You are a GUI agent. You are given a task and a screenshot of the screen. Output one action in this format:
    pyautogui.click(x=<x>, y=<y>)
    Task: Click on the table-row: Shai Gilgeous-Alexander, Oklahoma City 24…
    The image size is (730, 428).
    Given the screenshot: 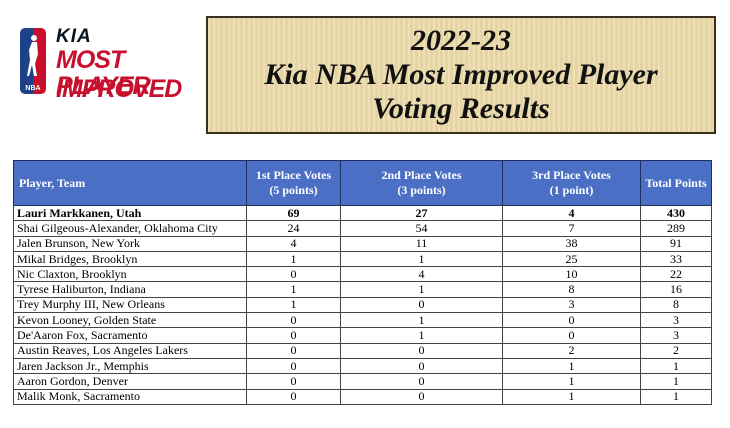 What is the action you would take?
    pyautogui.click(x=362, y=228)
    